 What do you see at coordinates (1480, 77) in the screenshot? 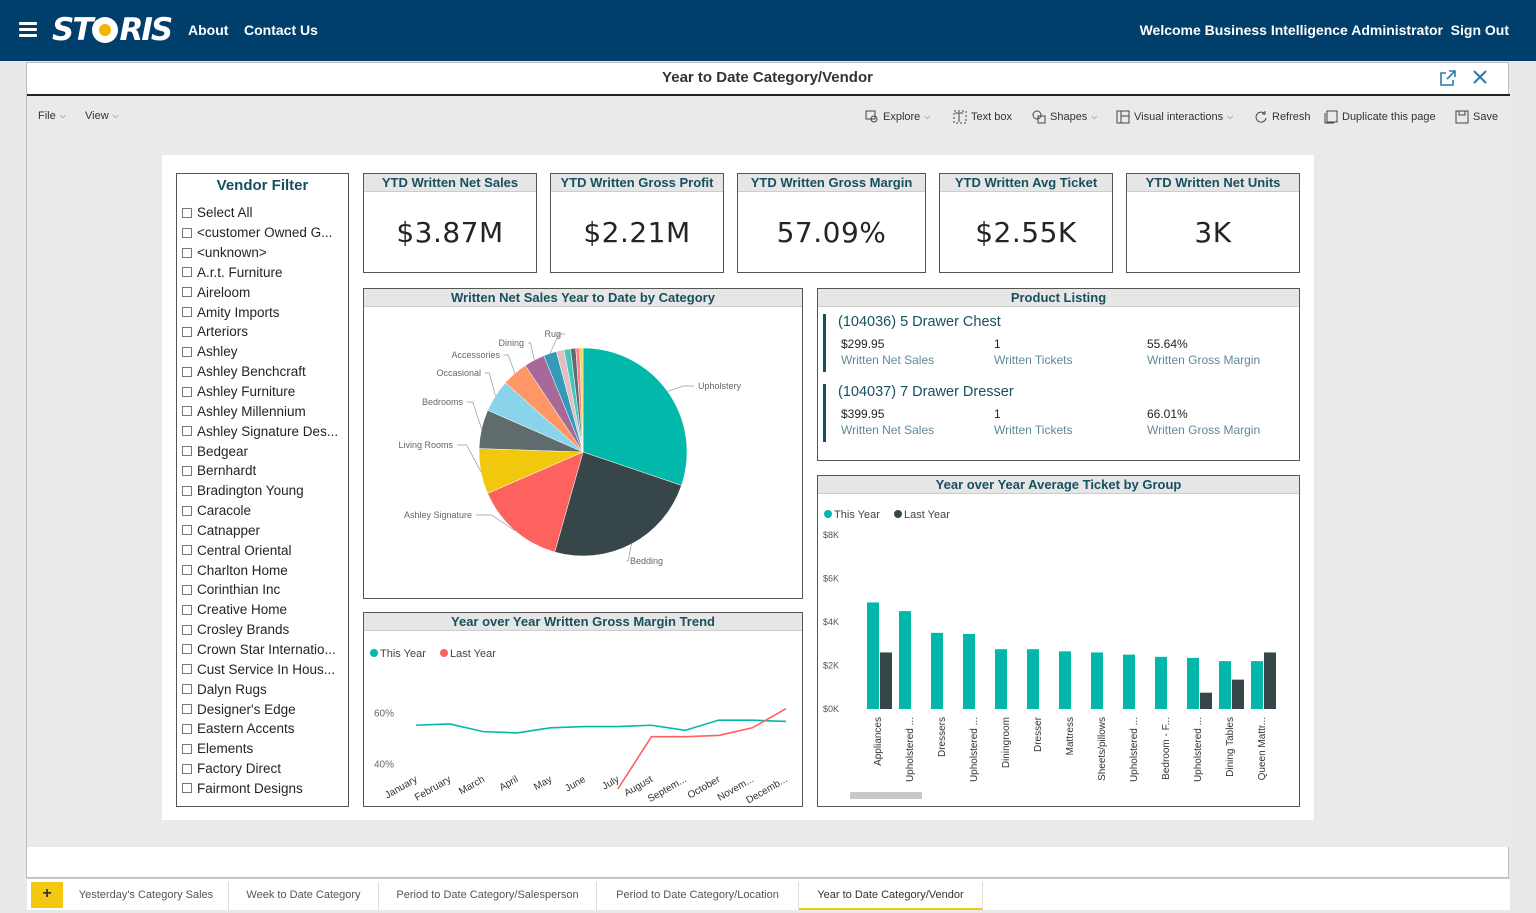
I see `close-icon` at bounding box center [1480, 77].